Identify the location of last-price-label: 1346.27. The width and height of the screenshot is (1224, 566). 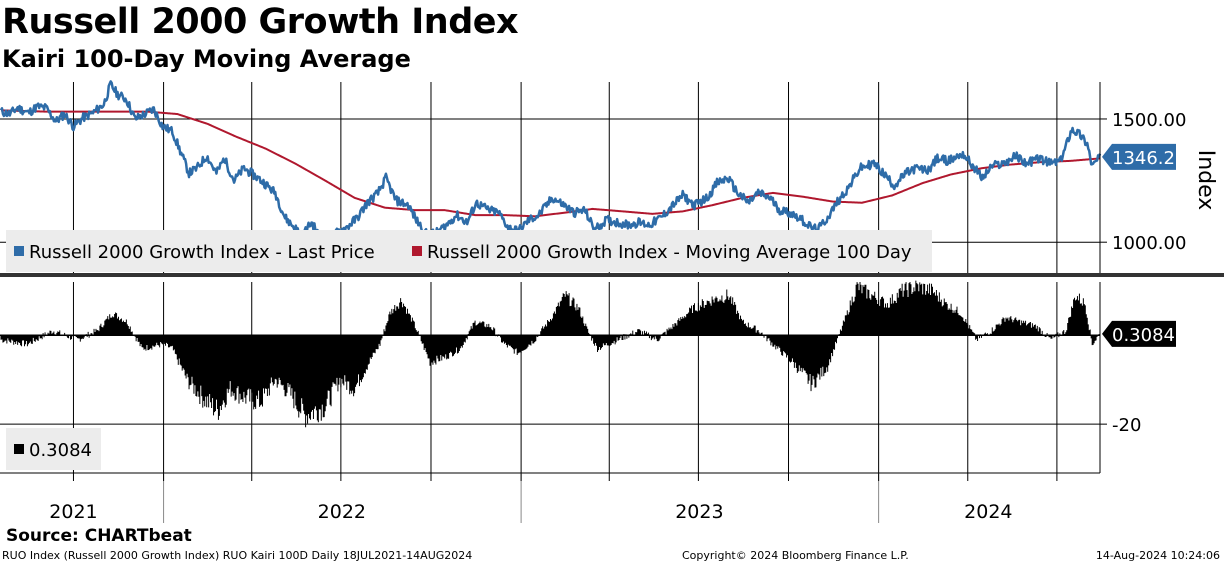
(1149, 158).